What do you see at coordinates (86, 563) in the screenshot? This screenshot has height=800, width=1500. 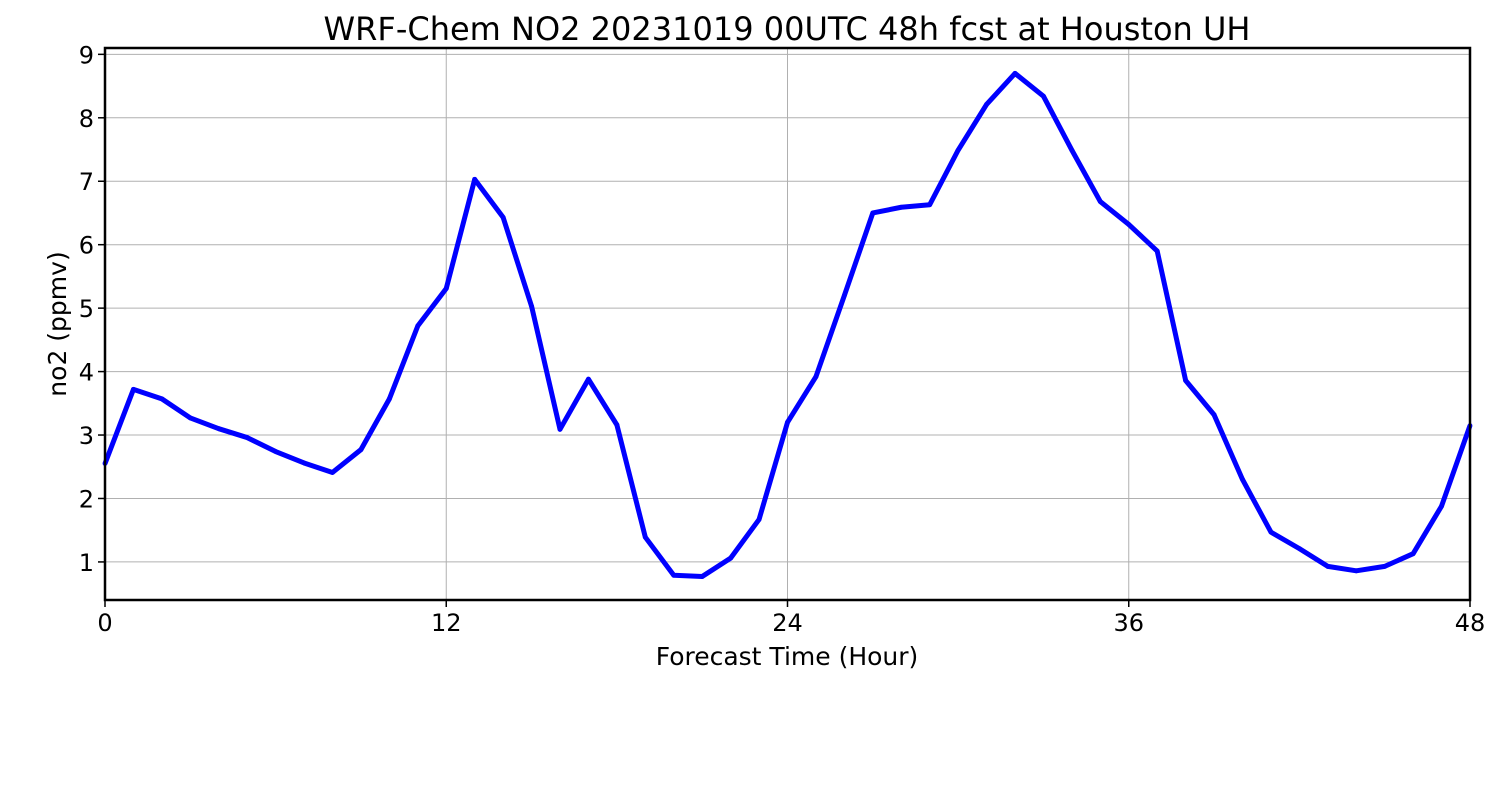 I see `y-tick-label: 1` at bounding box center [86, 563].